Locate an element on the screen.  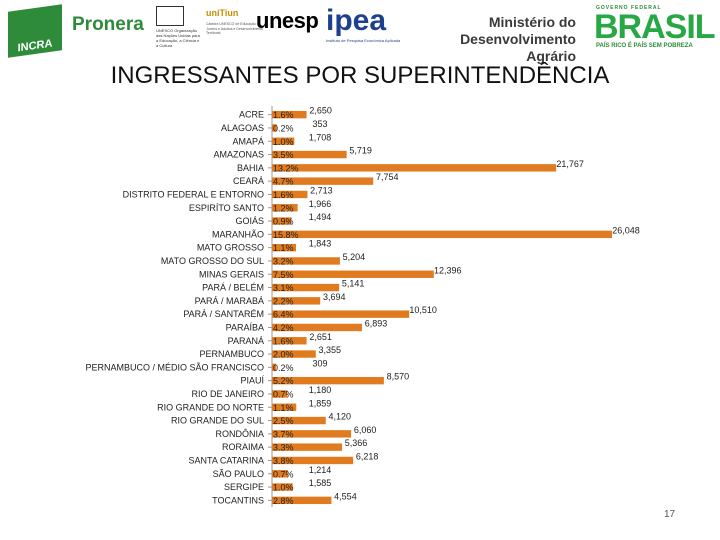
chart-title: INGRESSANTES POR SUPERINTENDÊNCIA is located at coordinates (360, 75).